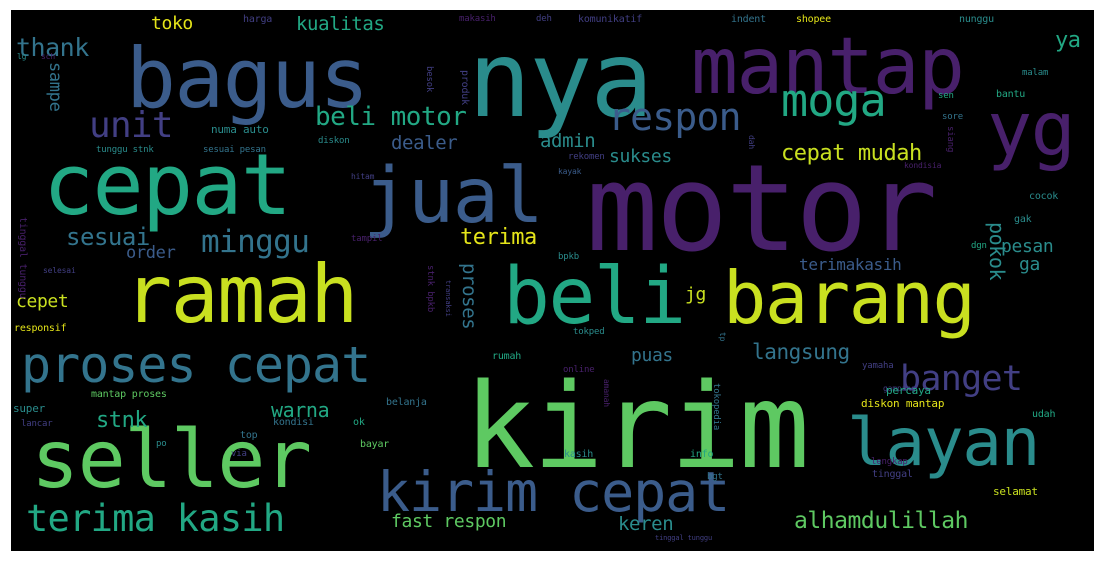 This screenshot has height=562, width=1105. What do you see at coordinates (570, 171) in the screenshot?
I see `cloud-word: kayak` at bounding box center [570, 171].